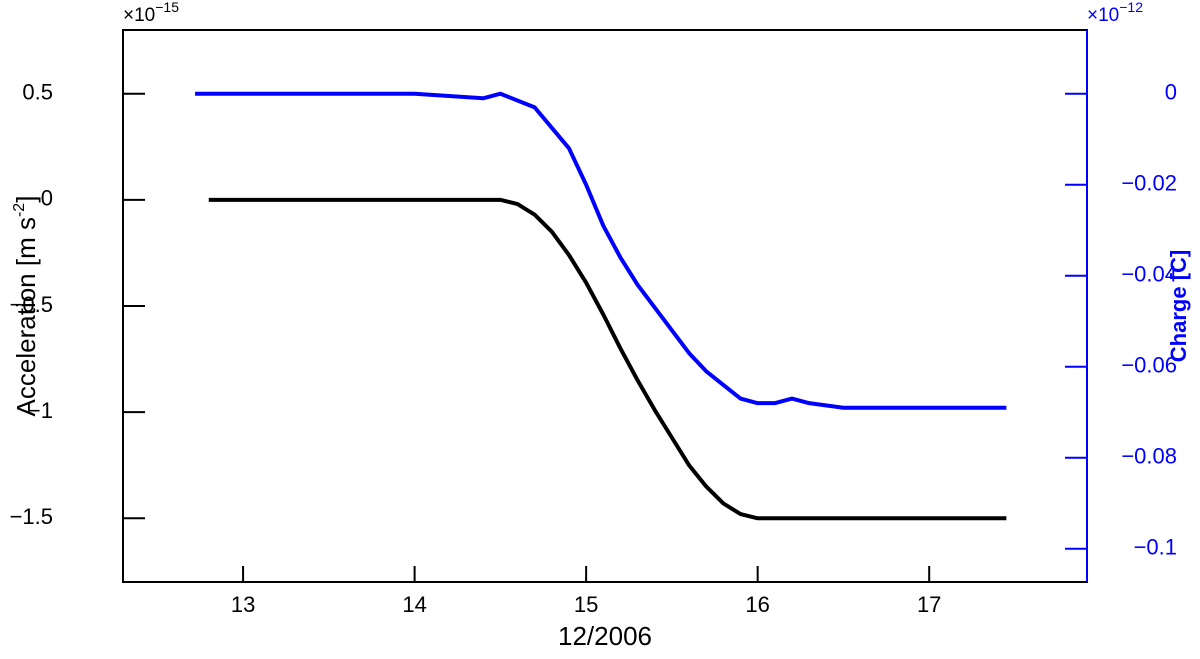 The width and height of the screenshot is (1200, 659). I want to click on y2-axis-label: Charge [C], so click(1178, 306).